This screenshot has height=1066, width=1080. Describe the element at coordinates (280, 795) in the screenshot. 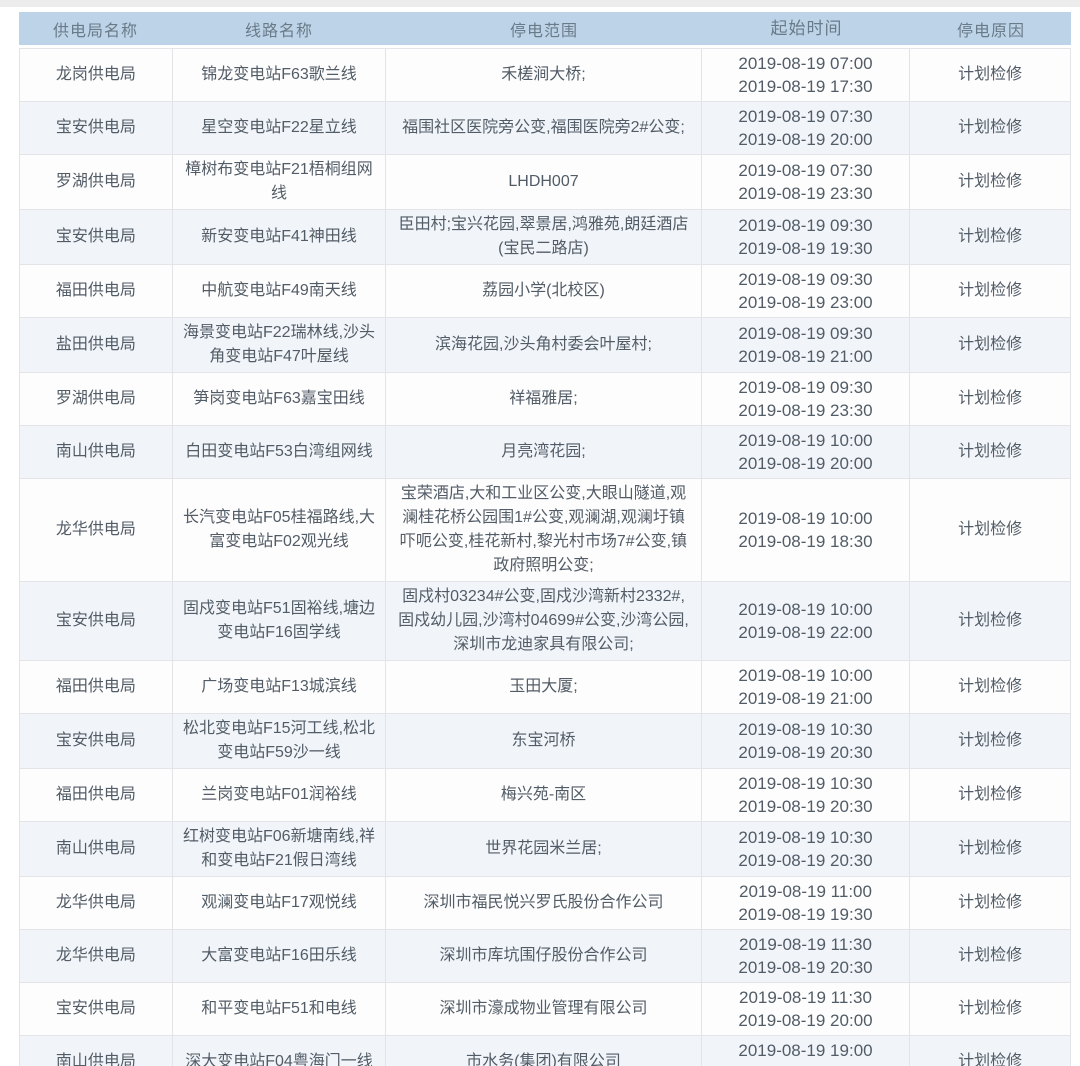

I see `line-cell: 兰岗变电站F01润裕线` at that location.